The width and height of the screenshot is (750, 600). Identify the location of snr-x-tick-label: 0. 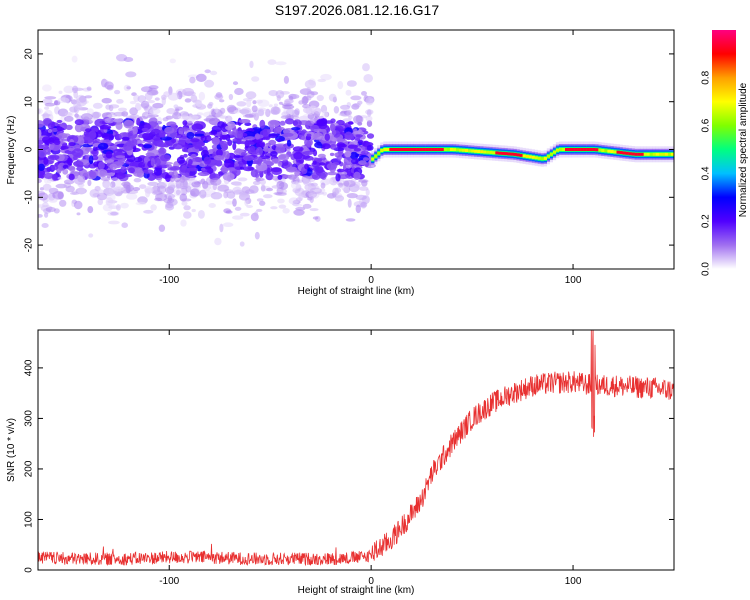
(371, 581).